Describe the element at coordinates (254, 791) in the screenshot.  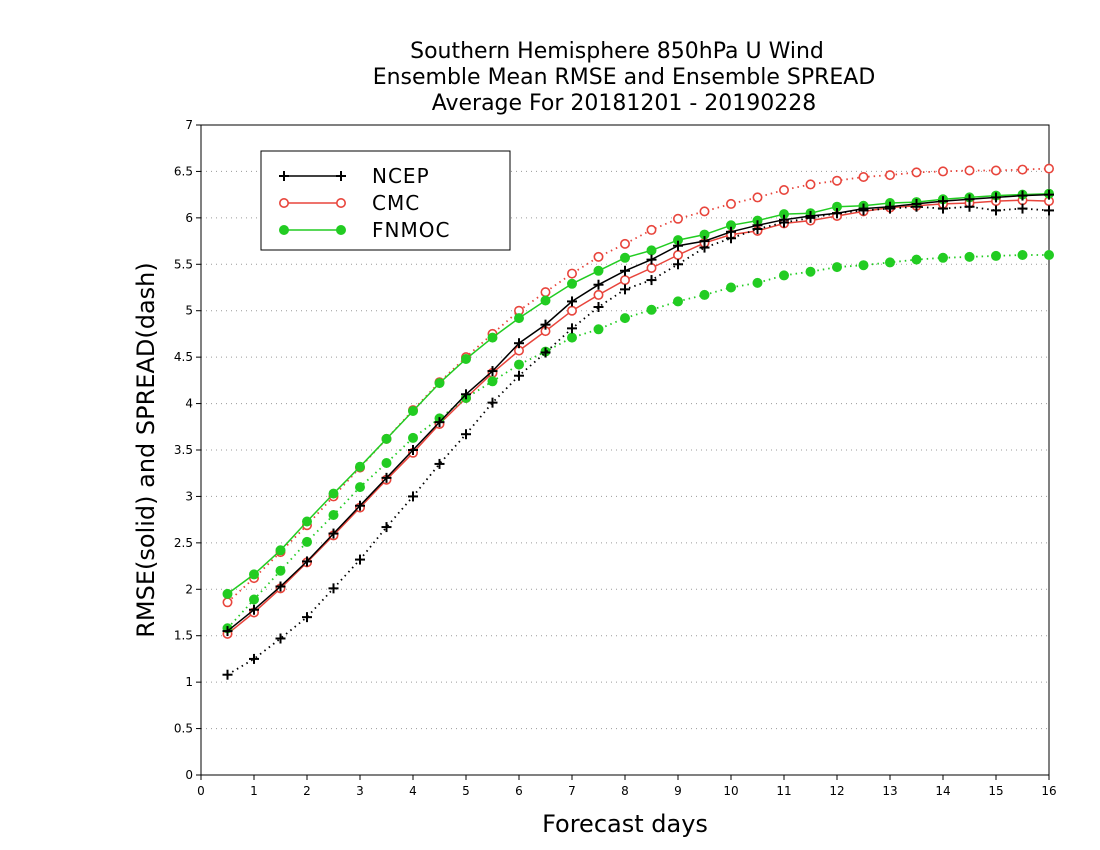
I see `x-tick-label: 1` at that location.